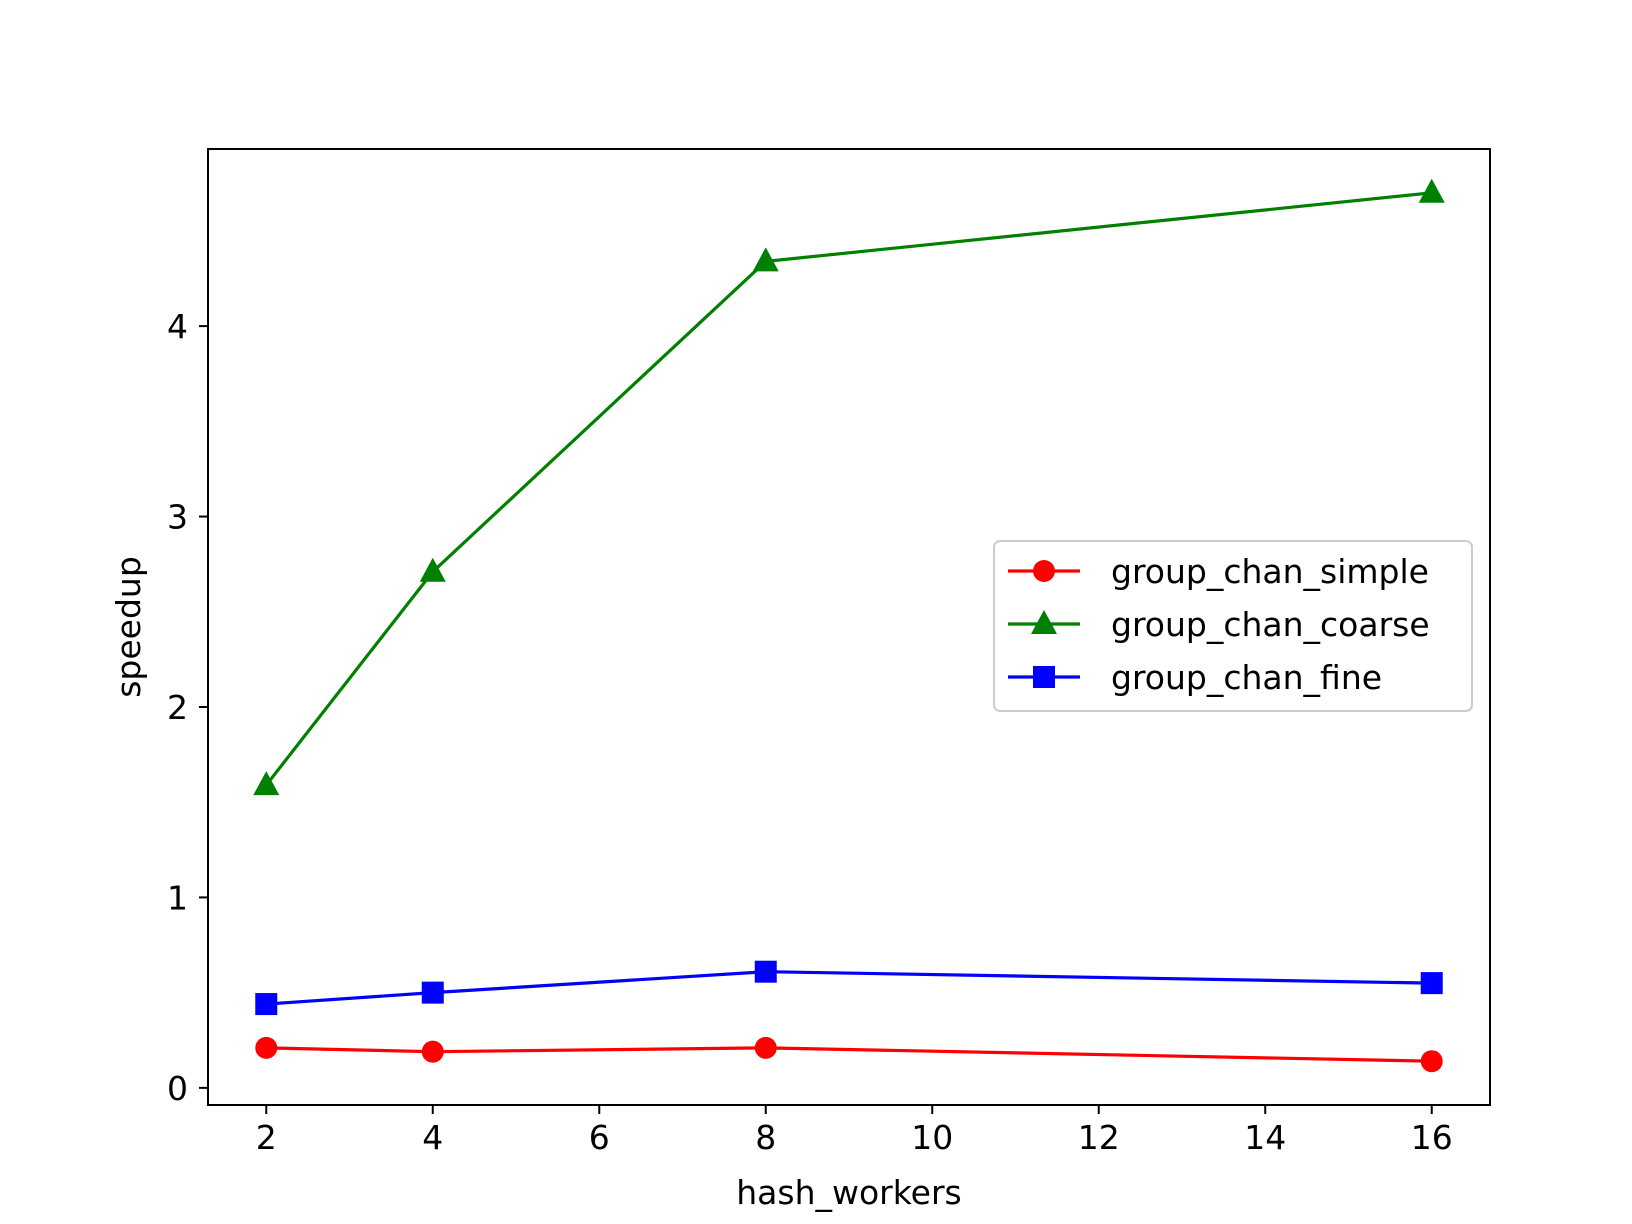  What do you see at coordinates (849, 988) in the screenshot?
I see `series-line-group_chan_fine` at bounding box center [849, 988].